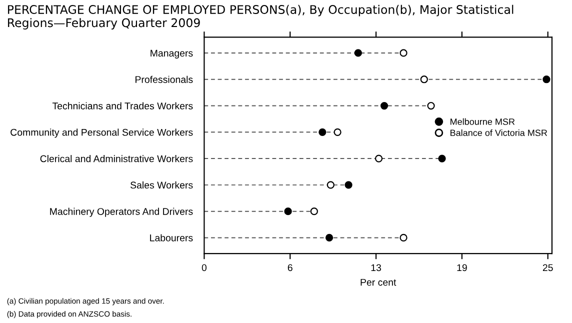 The image size is (572, 323). I want to click on y-tick-label: Community and Personal Service Workers, so click(101, 133).